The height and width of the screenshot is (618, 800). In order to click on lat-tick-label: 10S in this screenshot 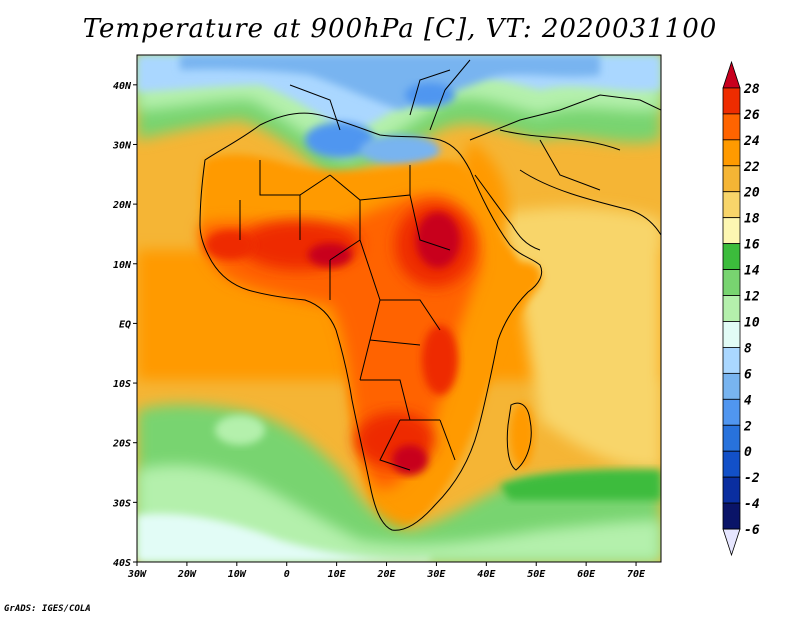, I will do `click(122, 384)`.